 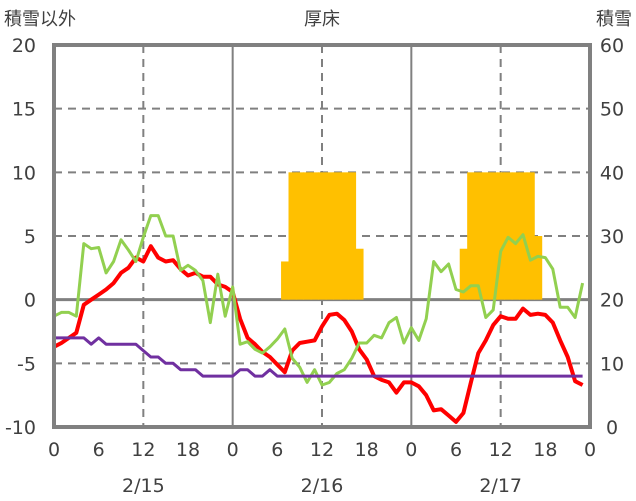 I want to click on y-left-tick-label: 20, so click(x=24, y=46).